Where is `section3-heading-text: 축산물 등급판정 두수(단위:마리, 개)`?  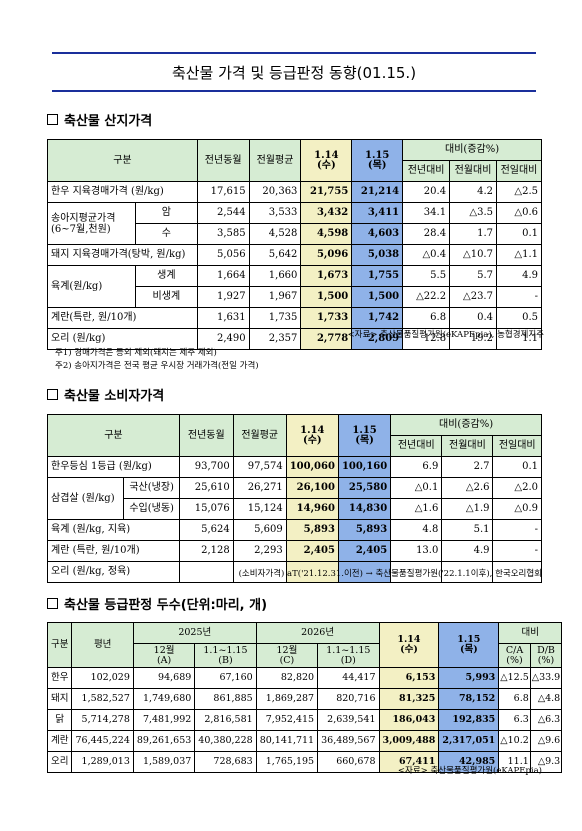 section3-heading-text: 축산물 등급판정 두수(단위:마리, 개) is located at coordinates (166, 605).